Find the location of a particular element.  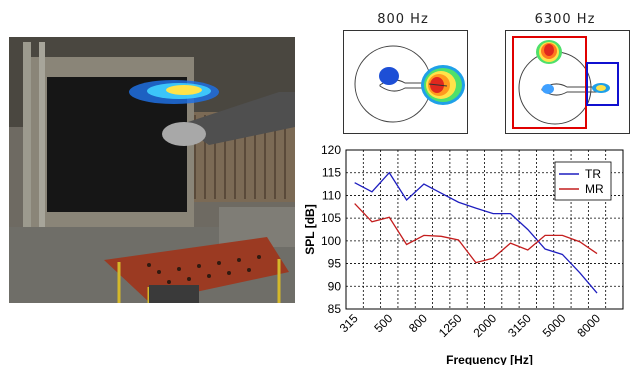

source-map-6300hz is located at coordinates (567, 82).